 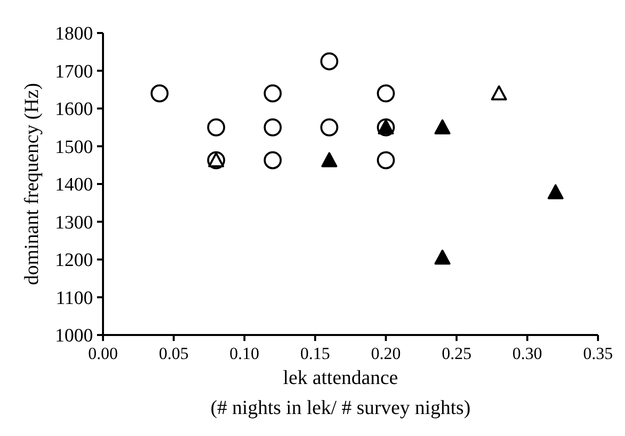 I want to click on x-tick-label: 0.30, so click(x=527, y=353).